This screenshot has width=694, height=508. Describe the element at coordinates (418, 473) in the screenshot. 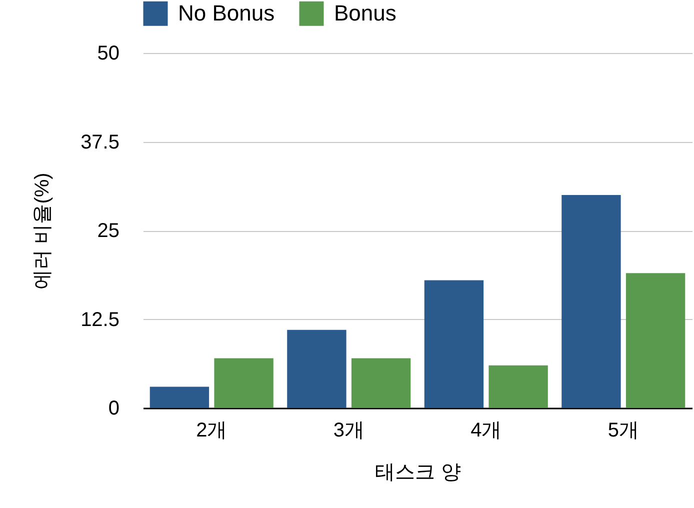

I see `x-axis-title: 태스크 양` at that location.